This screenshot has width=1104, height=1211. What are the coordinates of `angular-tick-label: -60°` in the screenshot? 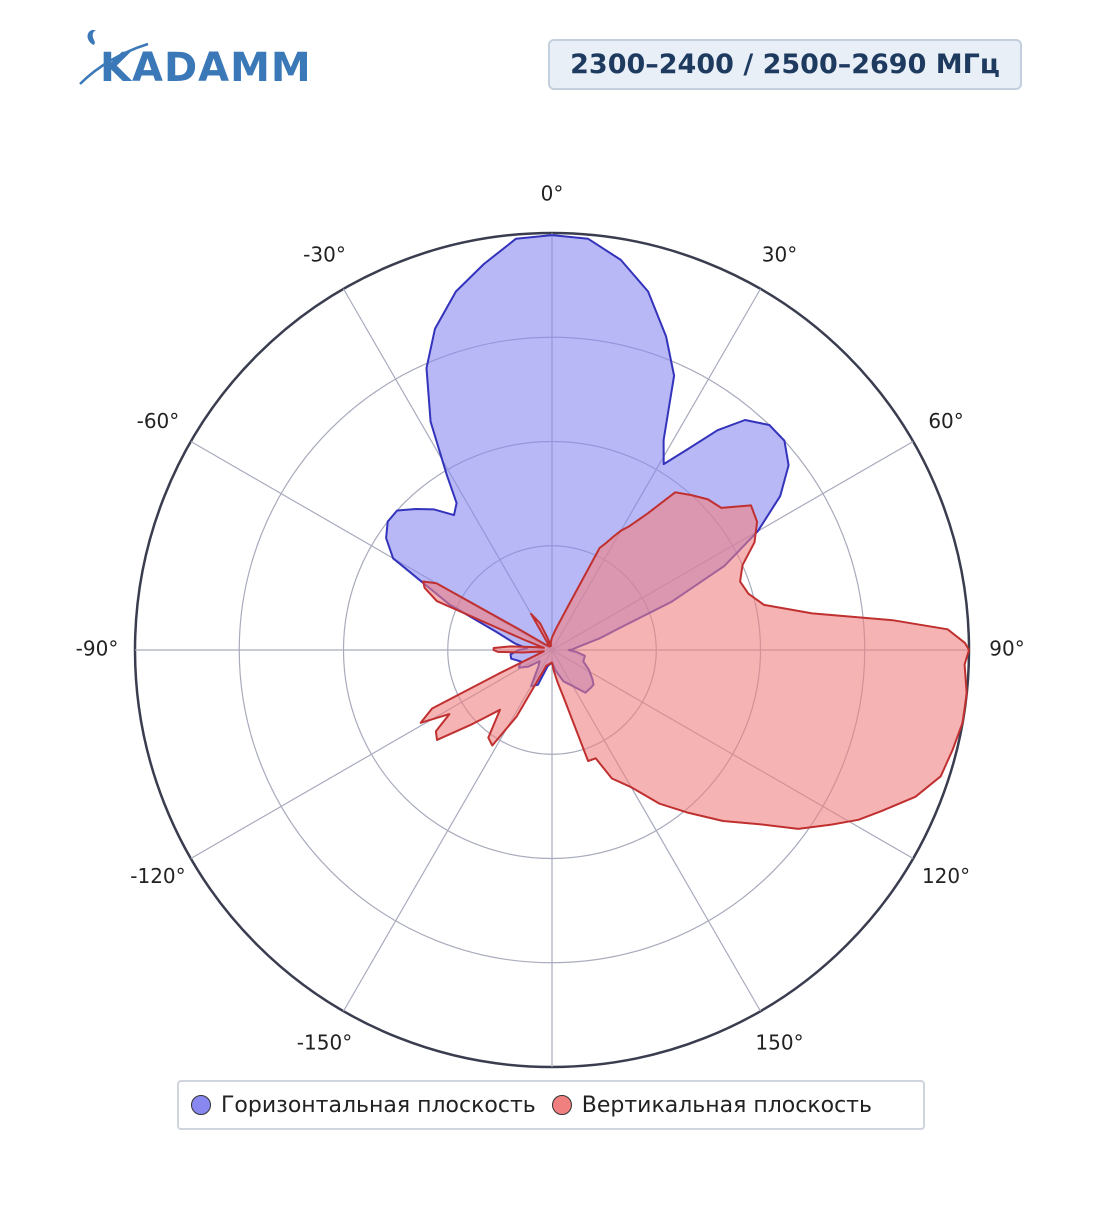 It's located at (158, 421).